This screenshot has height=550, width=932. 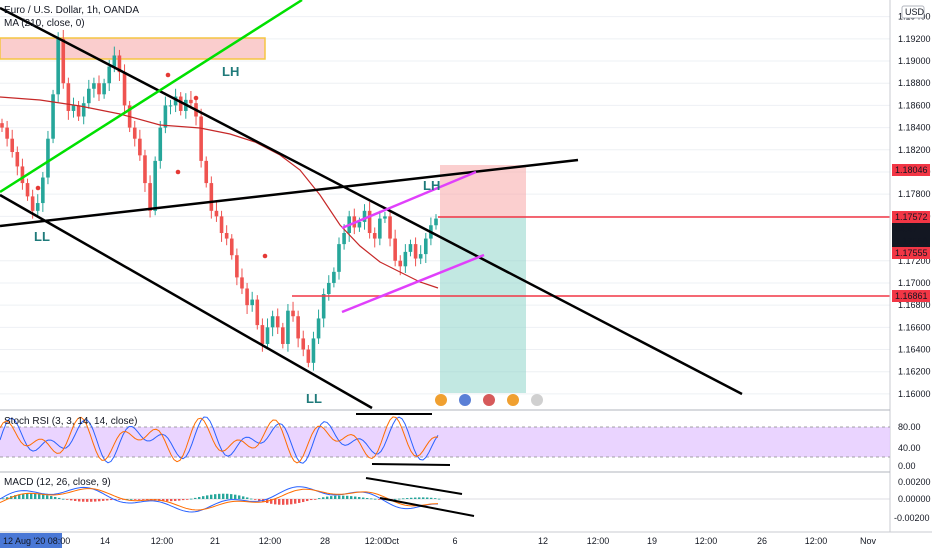 What do you see at coordinates (151, 97) in the screenshot?
I see `green-trendline` at bounding box center [151, 97].